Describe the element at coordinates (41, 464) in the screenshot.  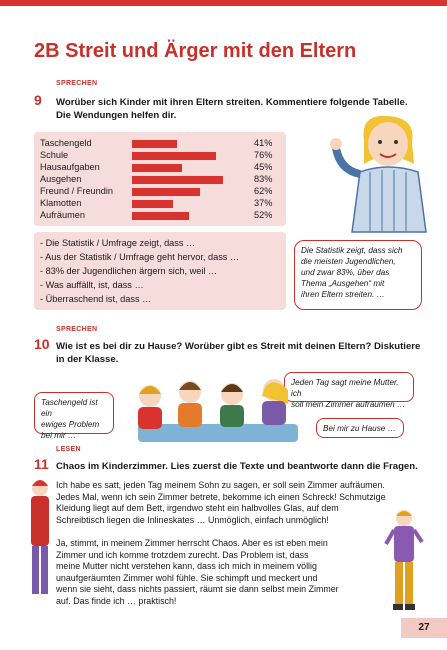
I see `task11-number: 11` at that location.